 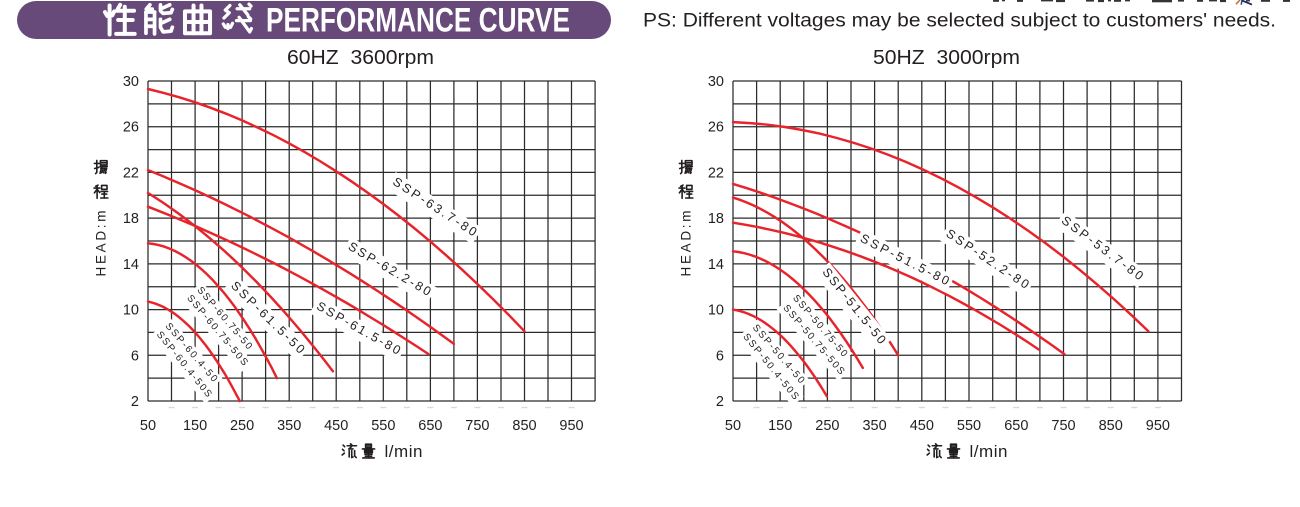 What do you see at coordinates (360, 58) in the screenshot?
I see `svg-text: 60HZ 3600rpm` at bounding box center [360, 58].